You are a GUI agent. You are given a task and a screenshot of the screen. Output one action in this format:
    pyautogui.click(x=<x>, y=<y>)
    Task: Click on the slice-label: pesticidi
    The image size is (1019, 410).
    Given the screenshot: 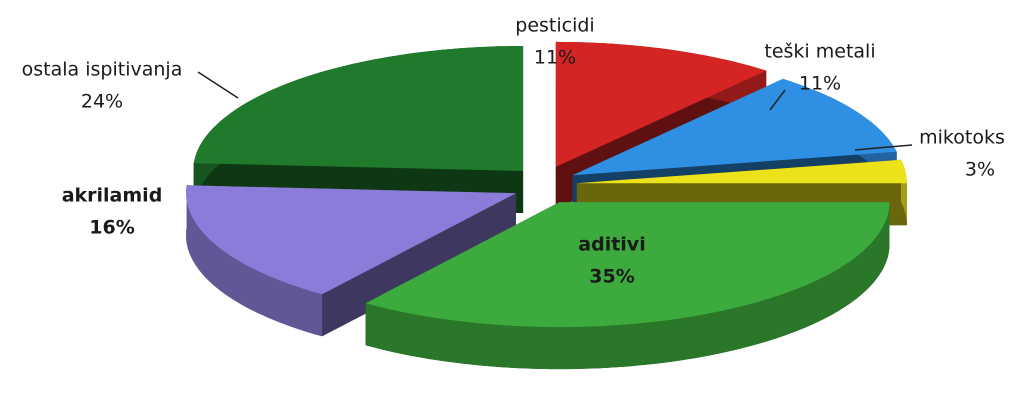 What is the action you would take?
    pyautogui.click(x=554, y=26)
    